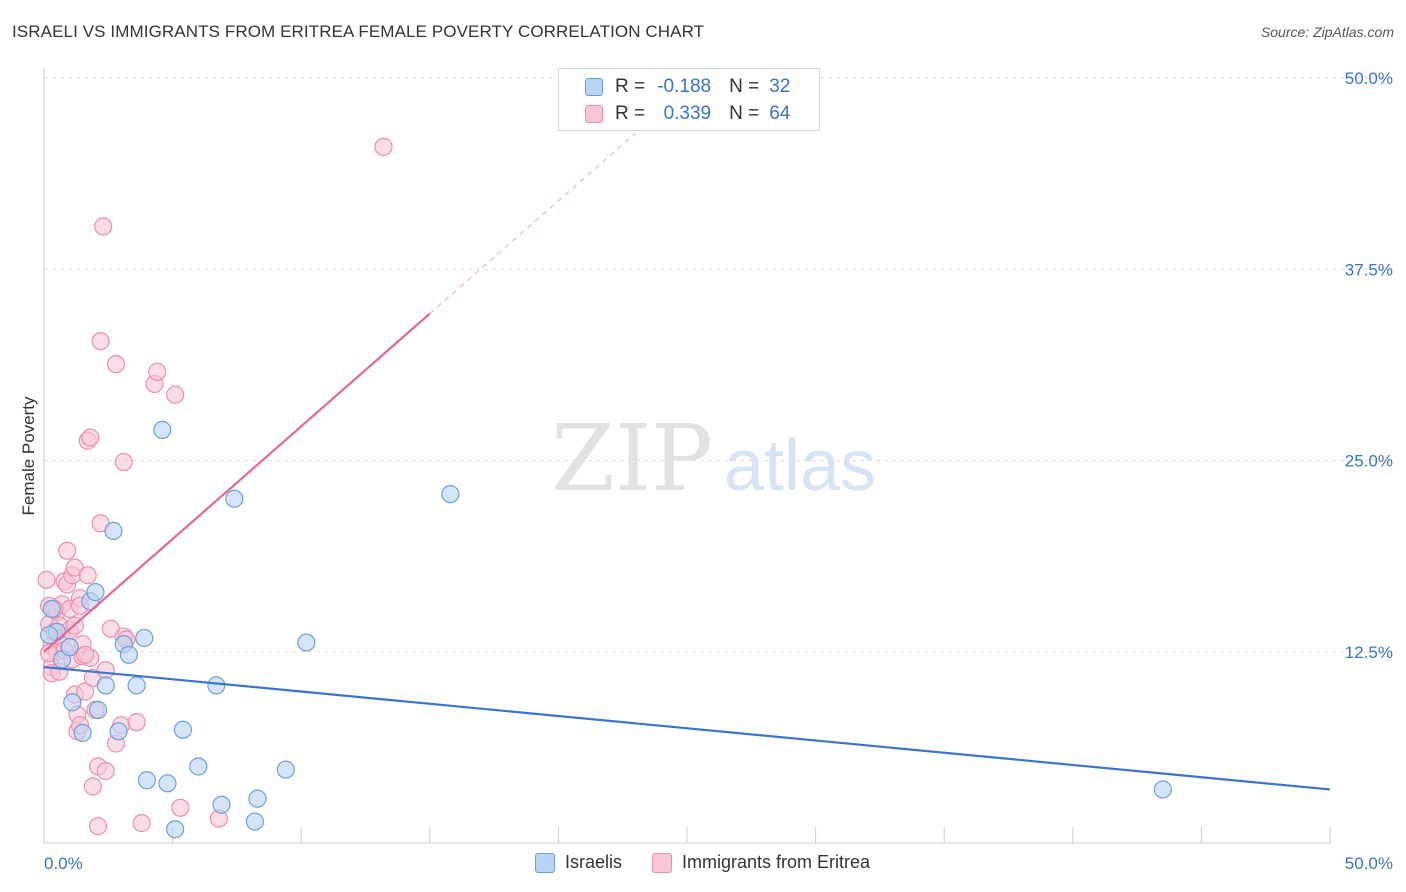  I want to click on eritrea-trend-line, so click(237, 482).